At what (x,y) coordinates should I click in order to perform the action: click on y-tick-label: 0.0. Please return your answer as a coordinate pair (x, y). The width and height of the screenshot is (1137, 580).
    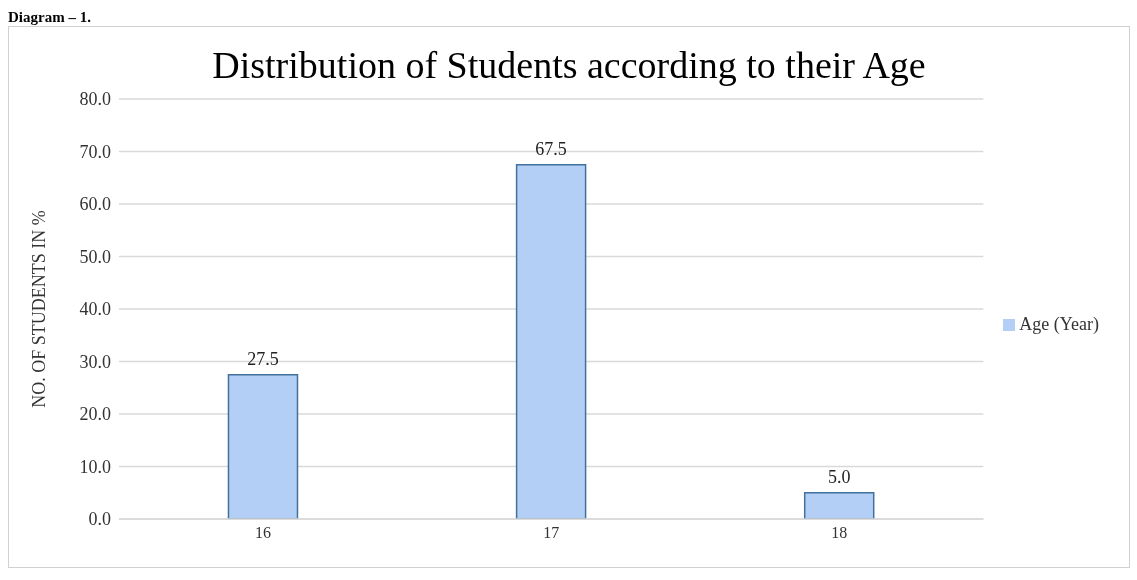
    Looking at the image, I should click on (99, 519).